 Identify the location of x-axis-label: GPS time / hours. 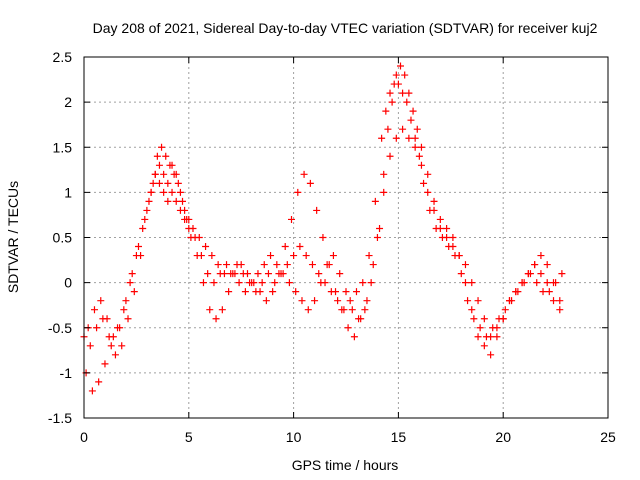
(345, 465).